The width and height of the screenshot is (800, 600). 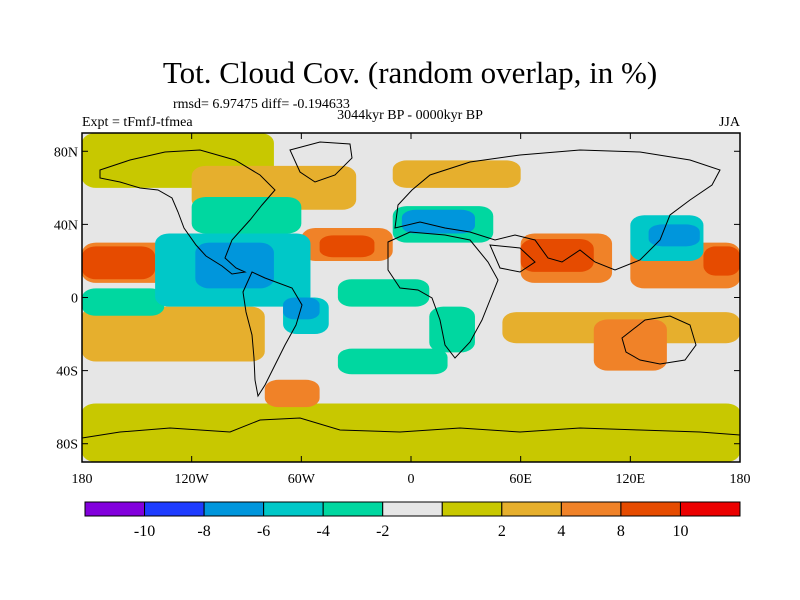 What do you see at coordinates (203, 531) in the screenshot?
I see `colorbar-label: -8` at bounding box center [203, 531].